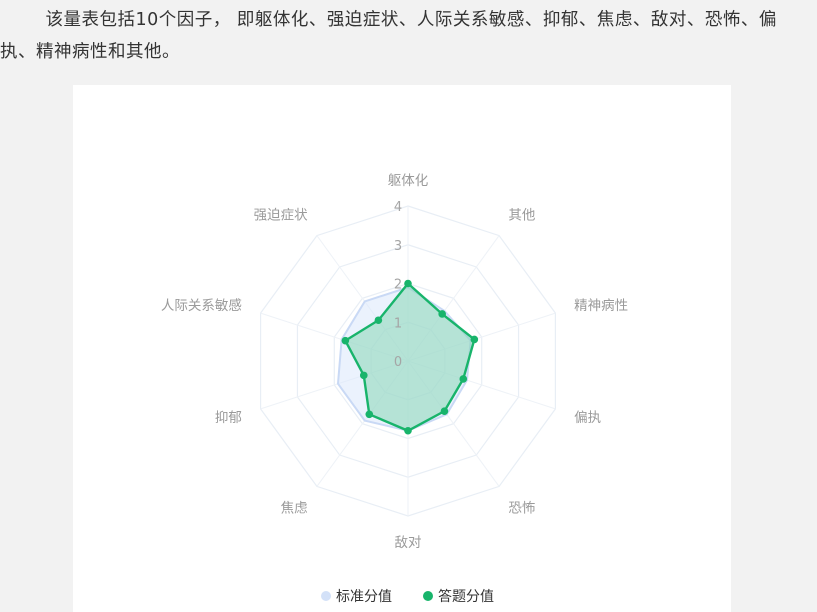 Image resolution: width=817 pixels, height=612 pixels. I want to click on axis-label-8: 人际关系敏感, so click(201, 305).